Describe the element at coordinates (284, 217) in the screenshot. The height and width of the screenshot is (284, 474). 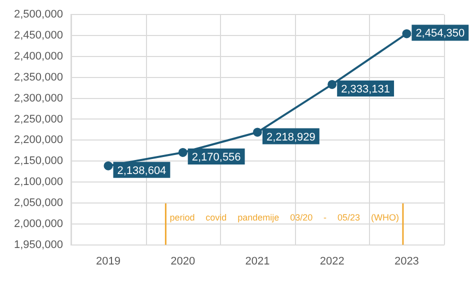
I see `text: period covid pandemije 03/20 - 05/23 (WHO)` at that location.